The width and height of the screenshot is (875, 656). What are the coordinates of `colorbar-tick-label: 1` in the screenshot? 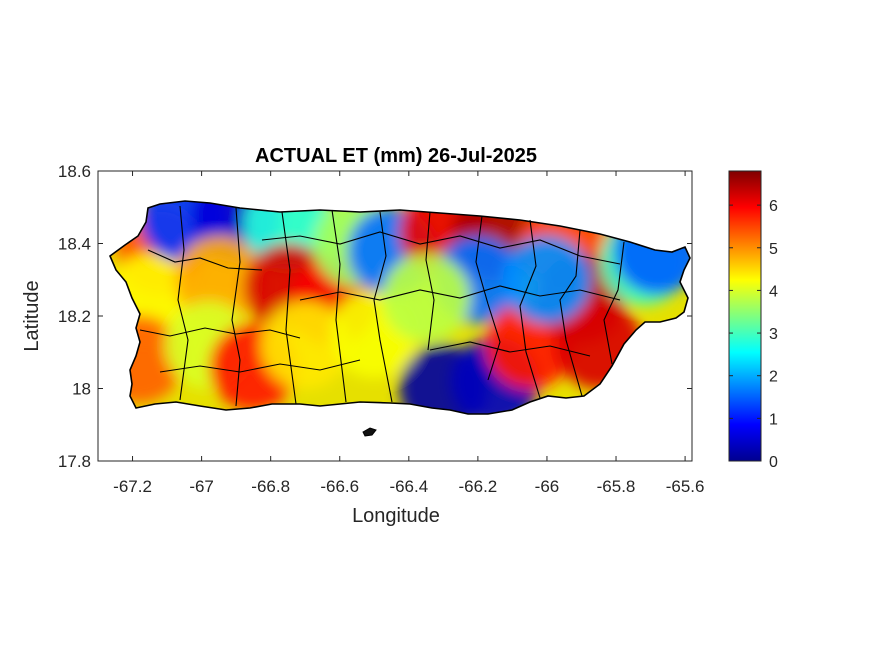 It's located at (773, 419).